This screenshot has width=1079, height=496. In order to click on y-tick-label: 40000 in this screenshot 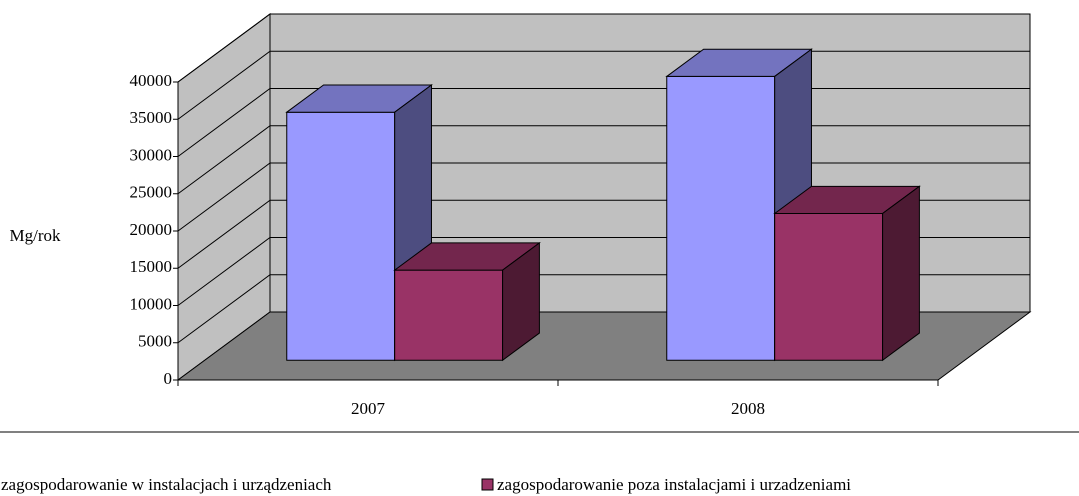, I will do `click(151, 80)`.